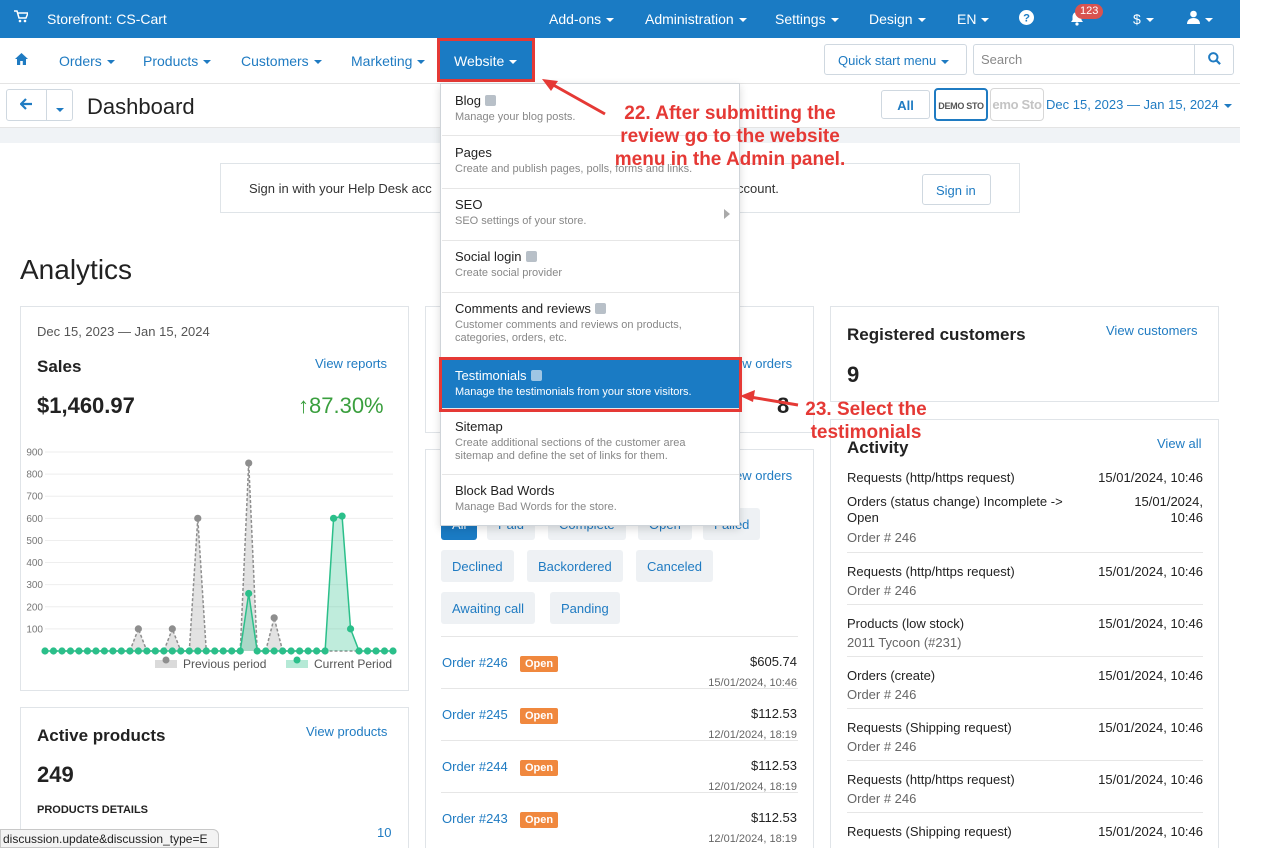  Describe the element at coordinates (897, 19) in the screenshot. I see `menu-design: Design` at that location.